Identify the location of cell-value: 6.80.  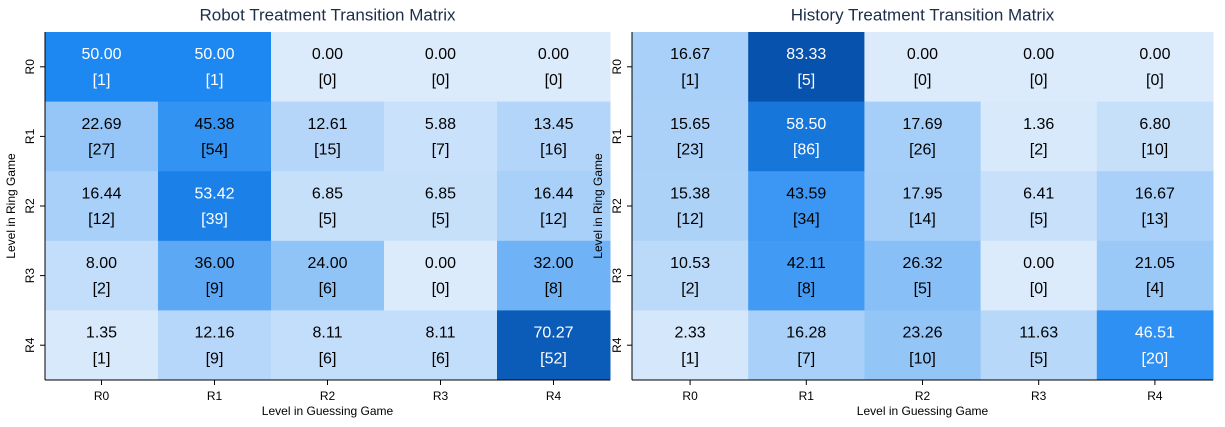
(1154, 124).